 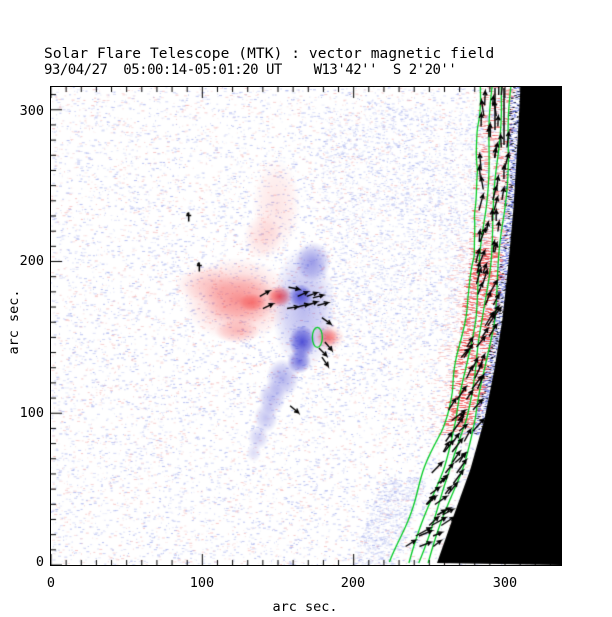 I want to click on y-tick-200: 200, so click(x=31, y=261).